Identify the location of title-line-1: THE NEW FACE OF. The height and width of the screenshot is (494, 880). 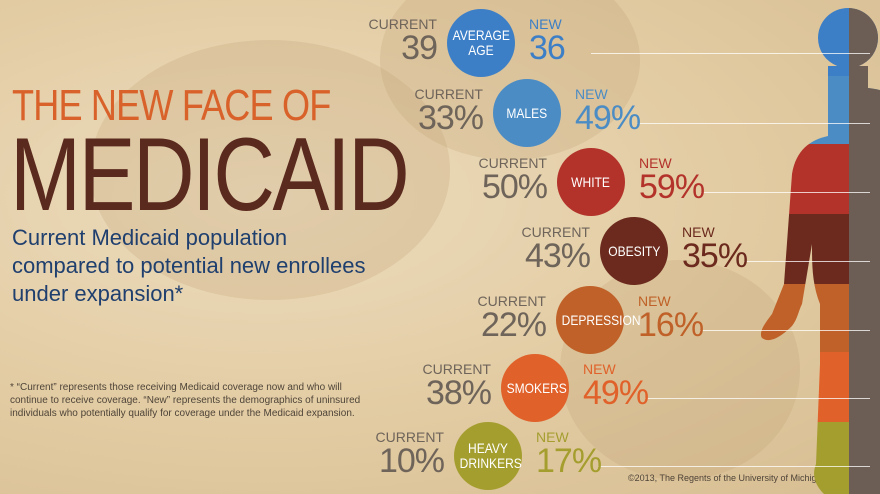
(171, 105).